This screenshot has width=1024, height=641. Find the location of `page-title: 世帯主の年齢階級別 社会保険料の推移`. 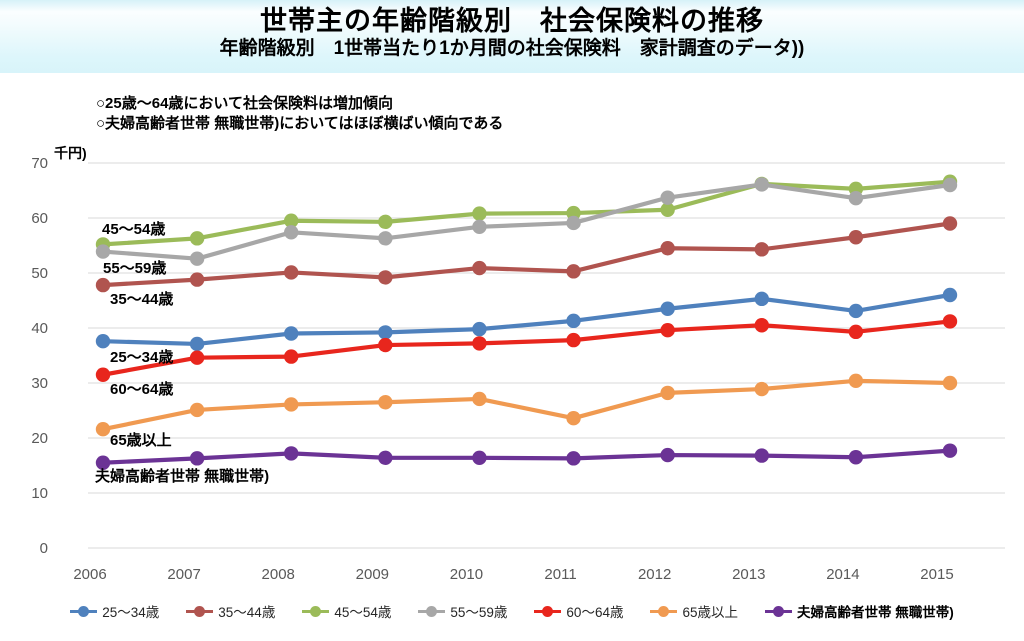

page-title: 世帯主の年齢階級別 社会保険料の推移 is located at coordinates (512, 21).